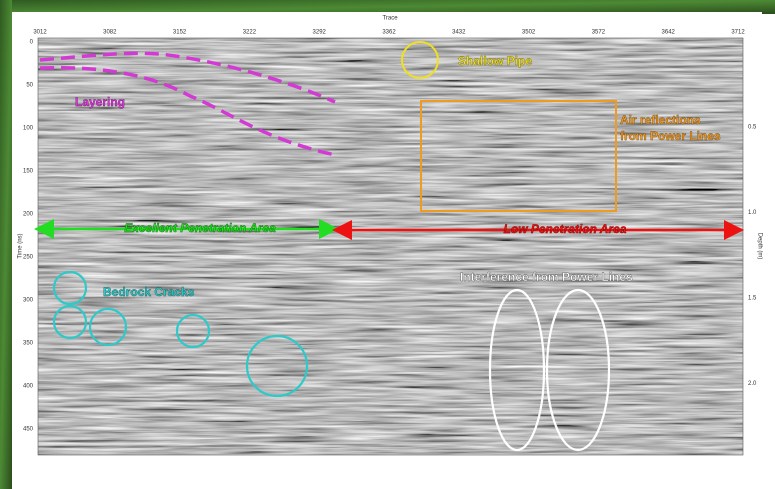 The width and height of the screenshot is (775, 489). What do you see at coordinates (390, 19) in the screenshot?
I see `top-axis-title: Trace` at bounding box center [390, 19].